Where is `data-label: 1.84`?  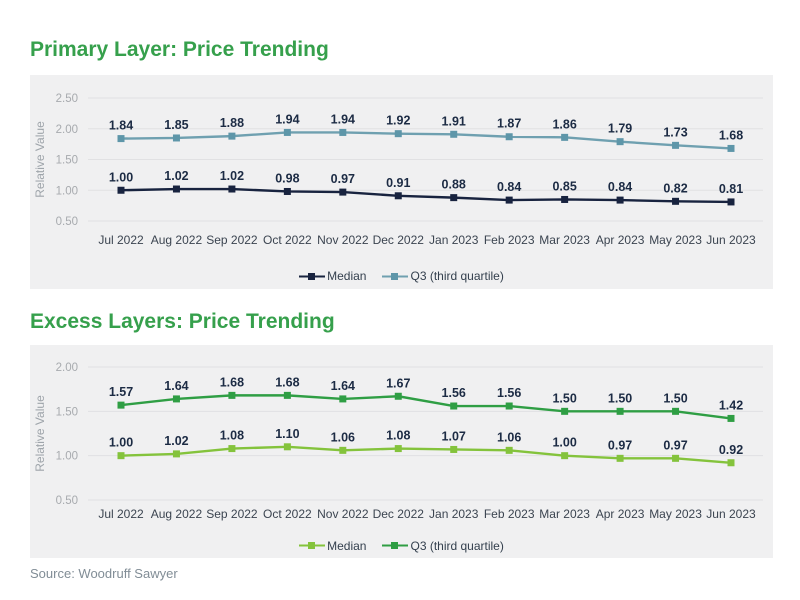 data-label: 1.84 is located at coordinates (121, 126).